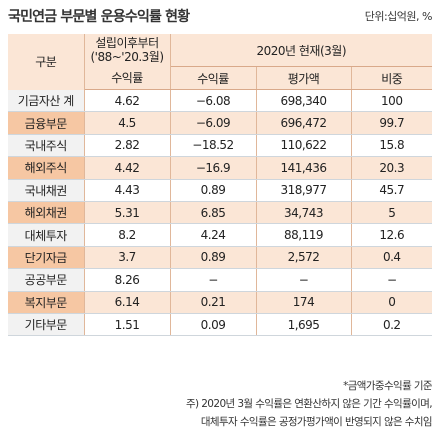 The width and height of the screenshot is (440, 443). Describe the element at coordinates (392, 146) in the screenshot. I see `row-share: 15.8` at that location.